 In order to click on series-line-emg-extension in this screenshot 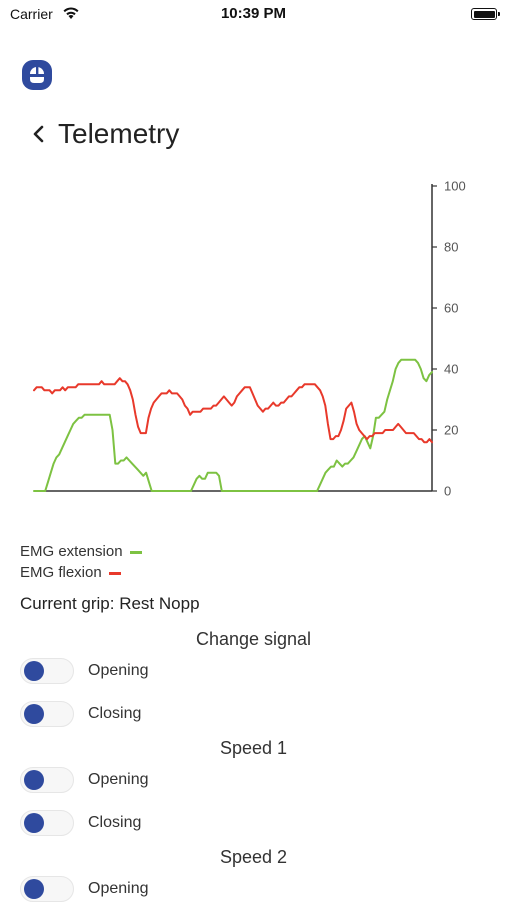, I will do `click(233, 425)`.